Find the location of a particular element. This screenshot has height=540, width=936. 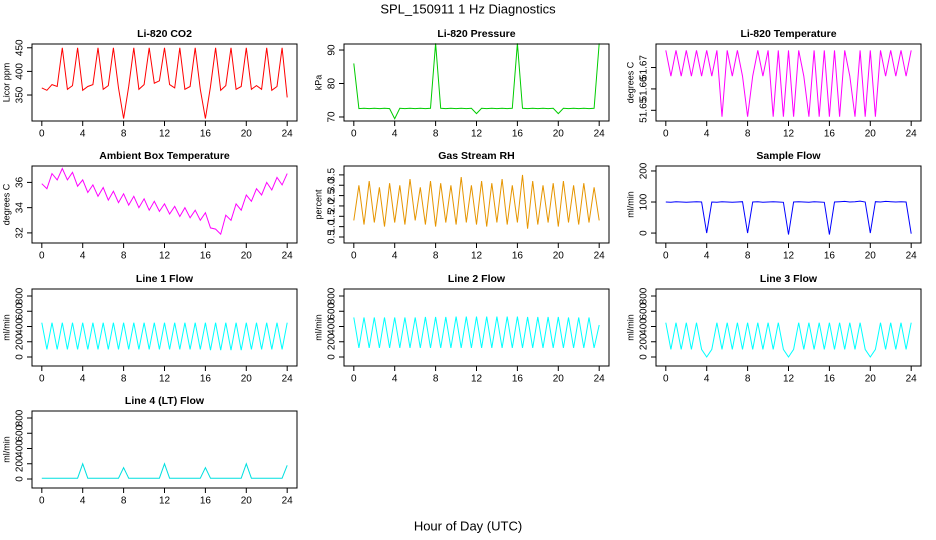

x-axis-label: Hour of Day (UTC) is located at coordinates (468, 525).